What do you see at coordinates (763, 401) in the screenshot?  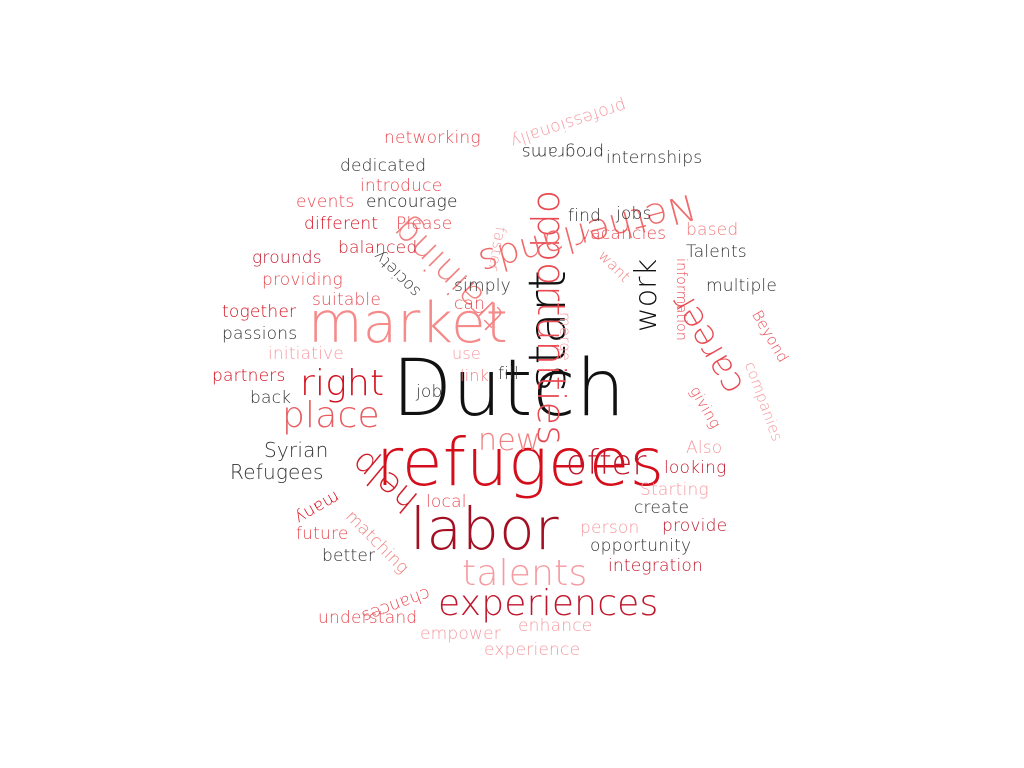 I see `word-companies: companies` at bounding box center [763, 401].